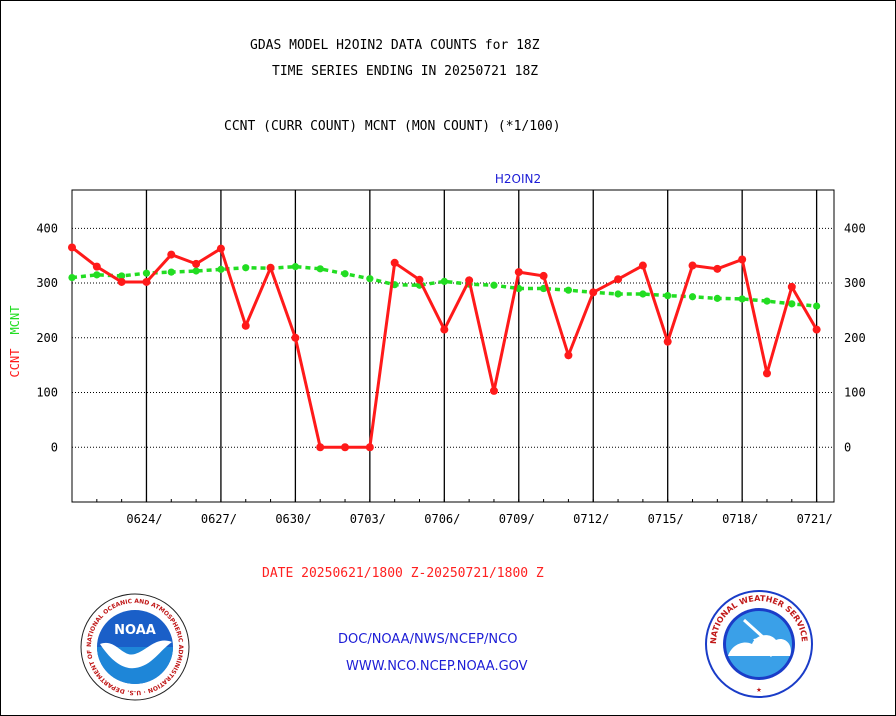 This screenshot has width=896, height=716. Describe the element at coordinates (15, 363) in the screenshot. I see `ylabel-ccnt: CCNT` at that location.